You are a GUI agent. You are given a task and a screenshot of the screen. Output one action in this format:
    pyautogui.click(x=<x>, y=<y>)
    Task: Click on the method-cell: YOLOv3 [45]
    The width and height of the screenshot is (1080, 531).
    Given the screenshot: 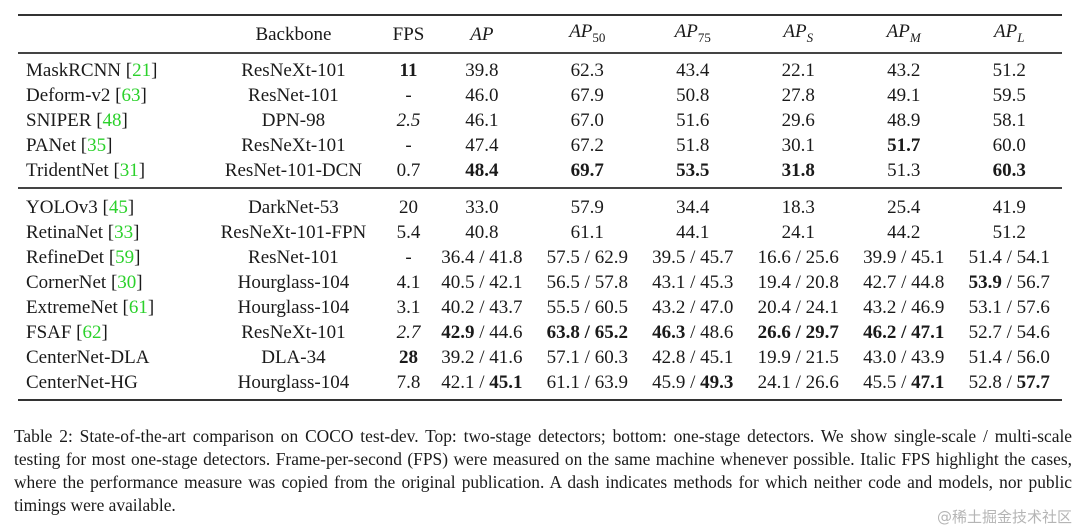 What is the action you would take?
    pyautogui.click(x=80, y=207)
    